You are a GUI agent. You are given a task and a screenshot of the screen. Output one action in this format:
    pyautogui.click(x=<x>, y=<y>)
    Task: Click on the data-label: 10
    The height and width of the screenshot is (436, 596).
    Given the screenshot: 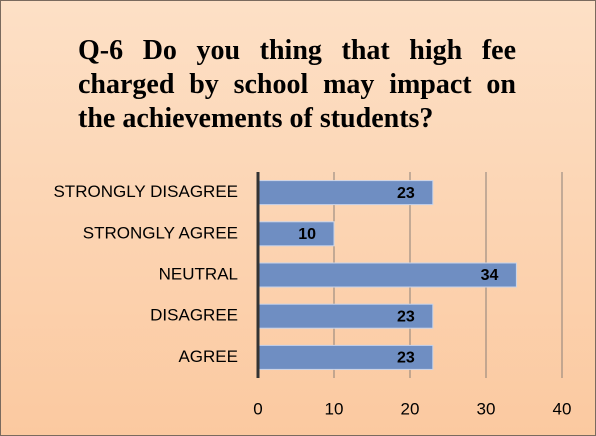 What is the action you would take?
    pyautogui.click(x=307, y=234)
    